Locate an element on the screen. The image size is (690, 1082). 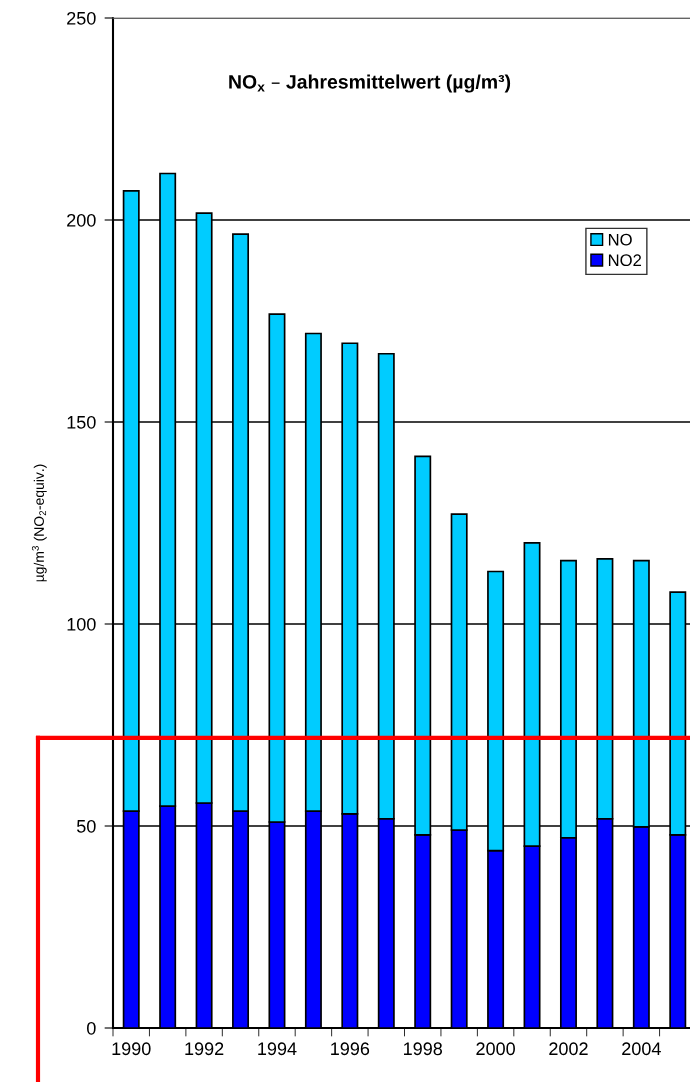
x-tick-label: 1994 is located at coordinates (277, 1049).